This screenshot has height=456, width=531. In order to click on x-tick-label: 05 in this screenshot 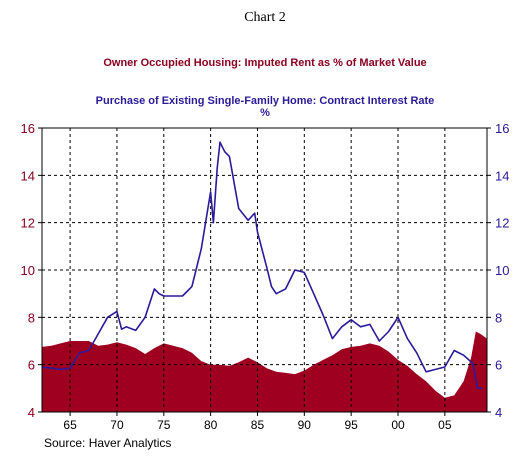, I will do `click(445, 425)`.